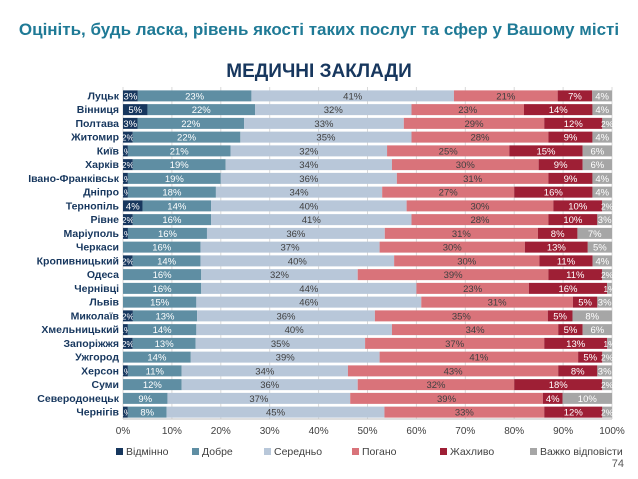 The width and height of the screenshot is (638, 479). I want to click on data-label: 29%, so click(475, 124).